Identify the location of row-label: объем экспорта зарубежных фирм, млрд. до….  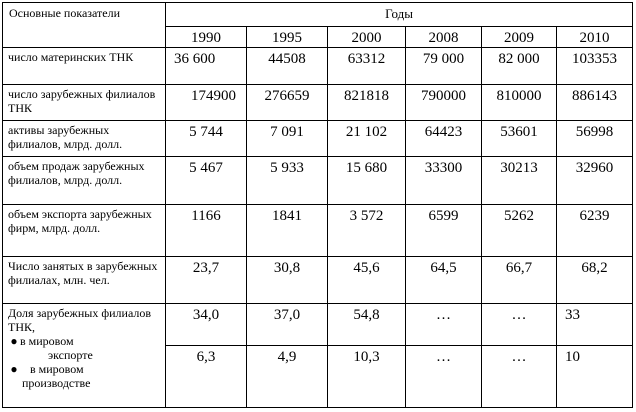
(84, 230).